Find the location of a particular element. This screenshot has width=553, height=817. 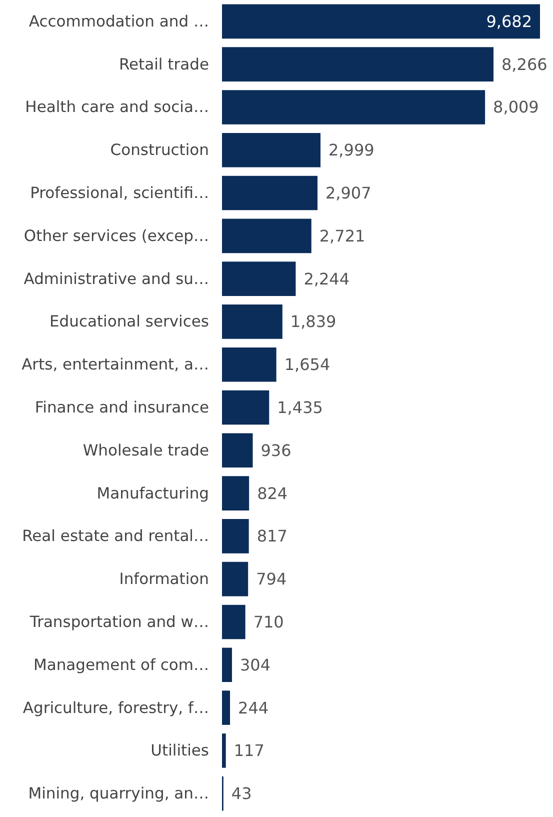

data-label: 43 is located at coordinates (241, 794).